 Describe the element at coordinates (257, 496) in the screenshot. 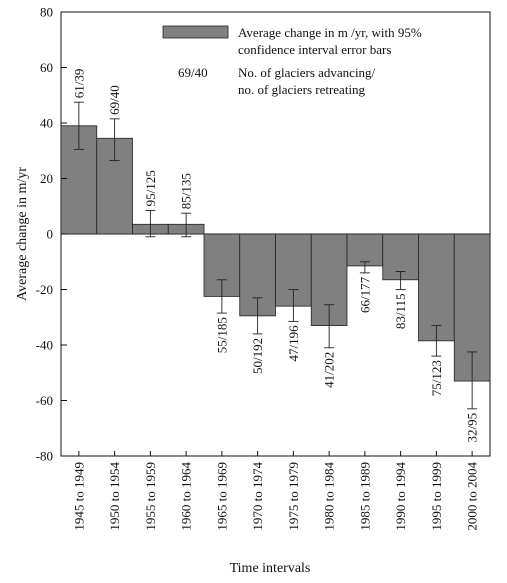

I see `x-tick-label: 1970 to 1974` at that location.